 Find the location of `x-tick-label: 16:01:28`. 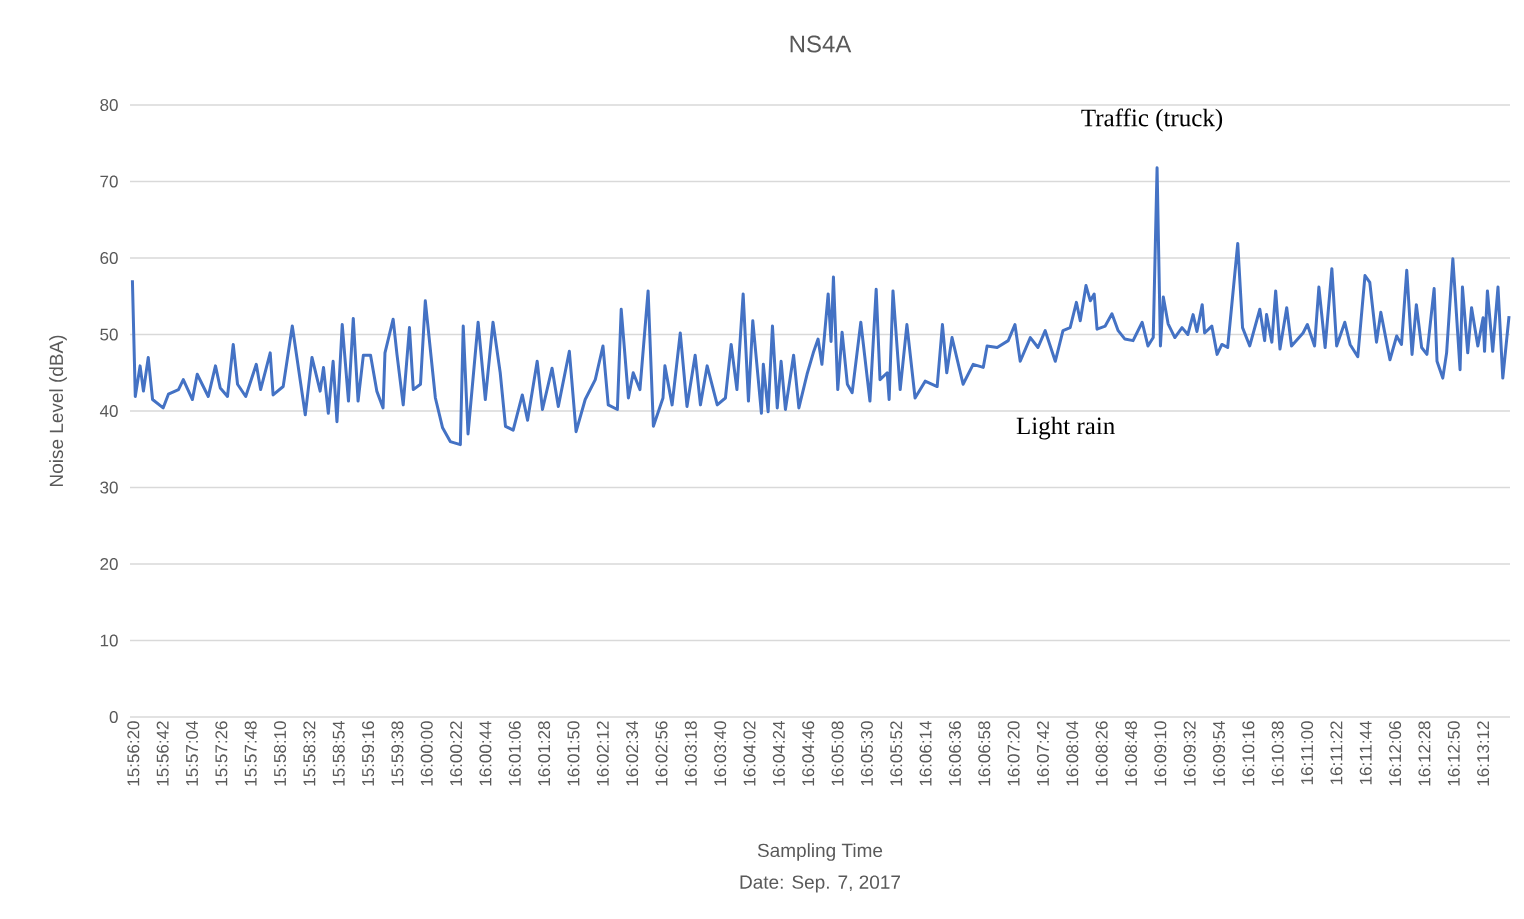

x-tick-label: 16:01:28 is located at coordinates (544, 753).